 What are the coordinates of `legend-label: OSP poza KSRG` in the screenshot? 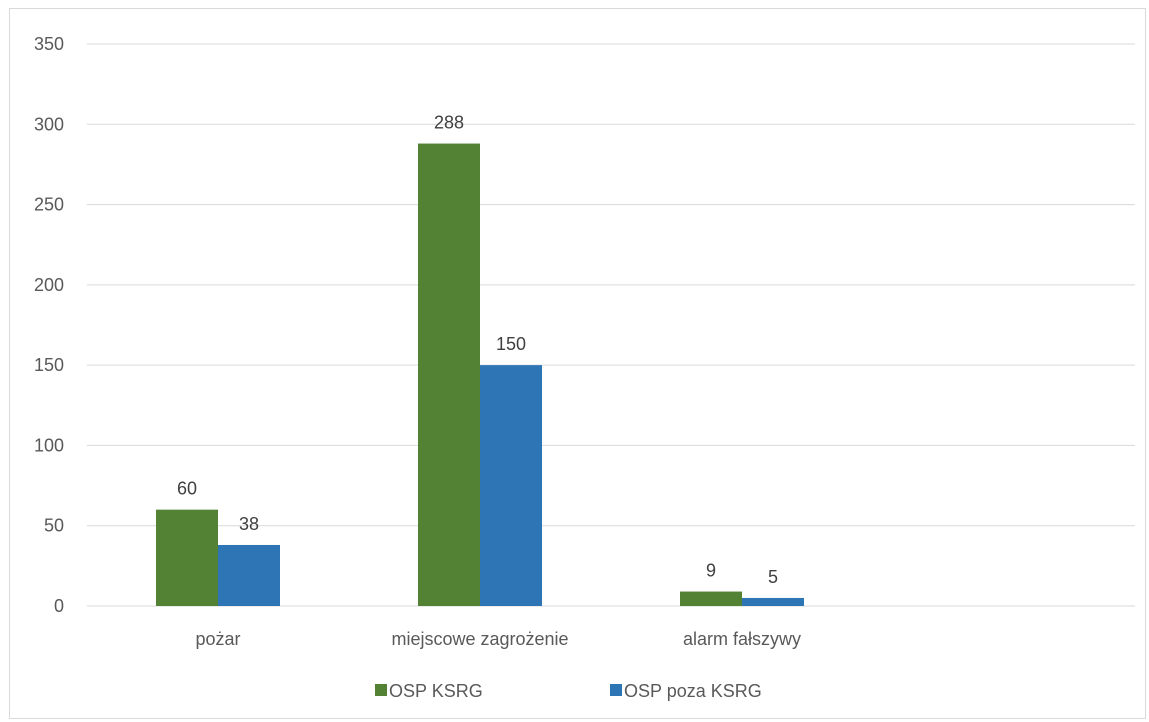 It's located at (693, 691).